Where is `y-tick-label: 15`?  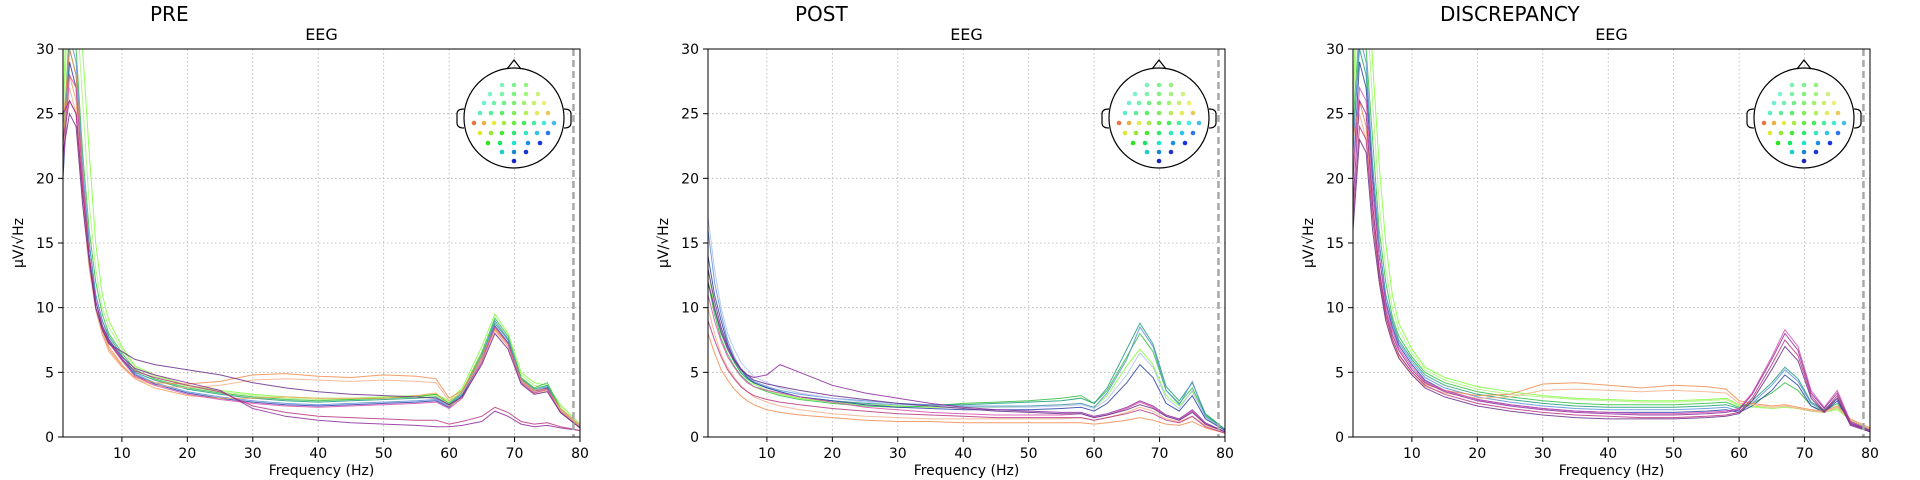 y-tick-label: 15 is located at coordinates (690, 244).